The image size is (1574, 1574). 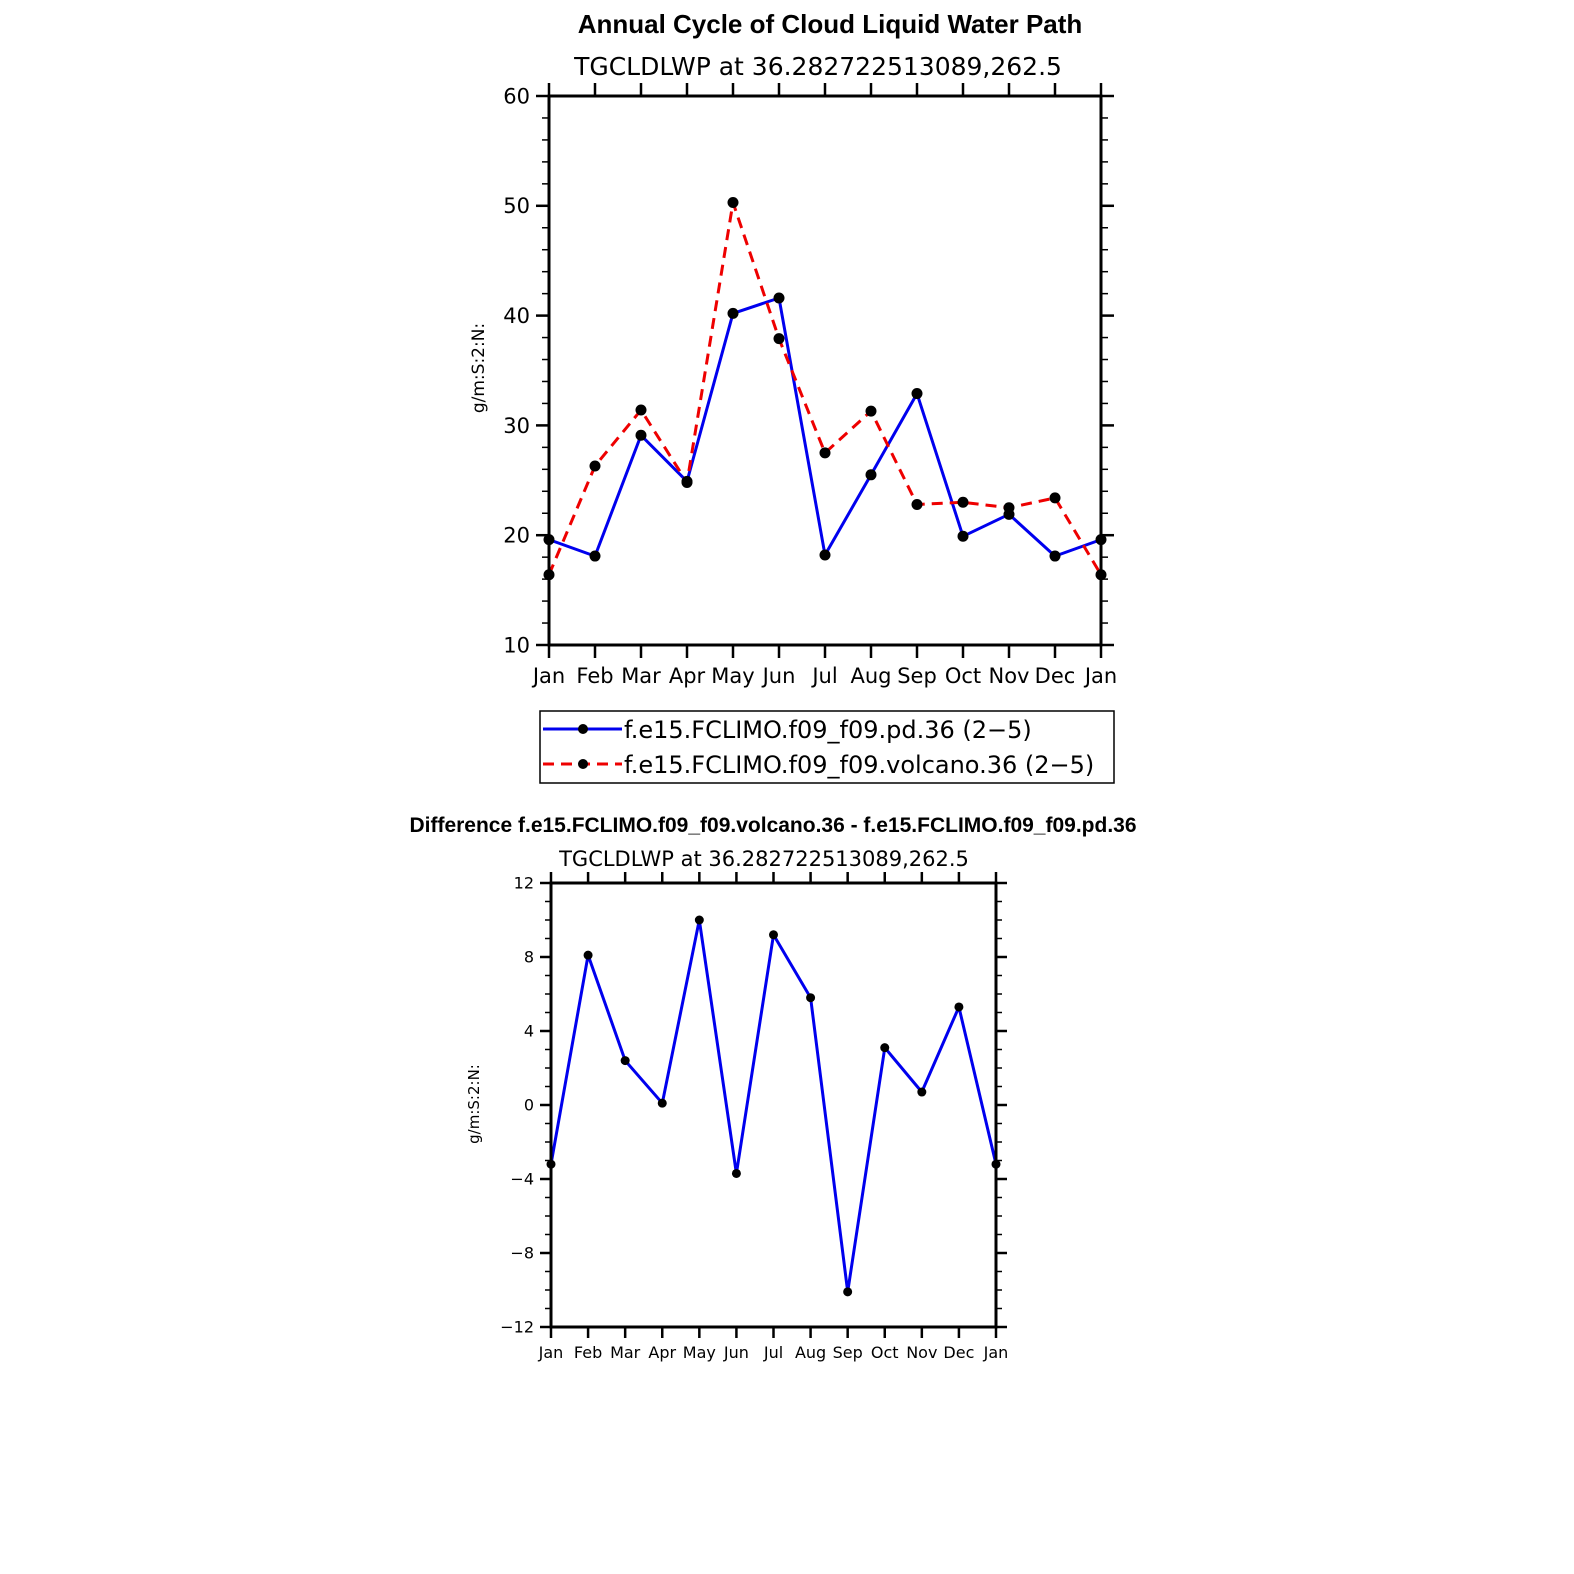 I want to click on y-tick-label: 30, so click(x=516, y=426).